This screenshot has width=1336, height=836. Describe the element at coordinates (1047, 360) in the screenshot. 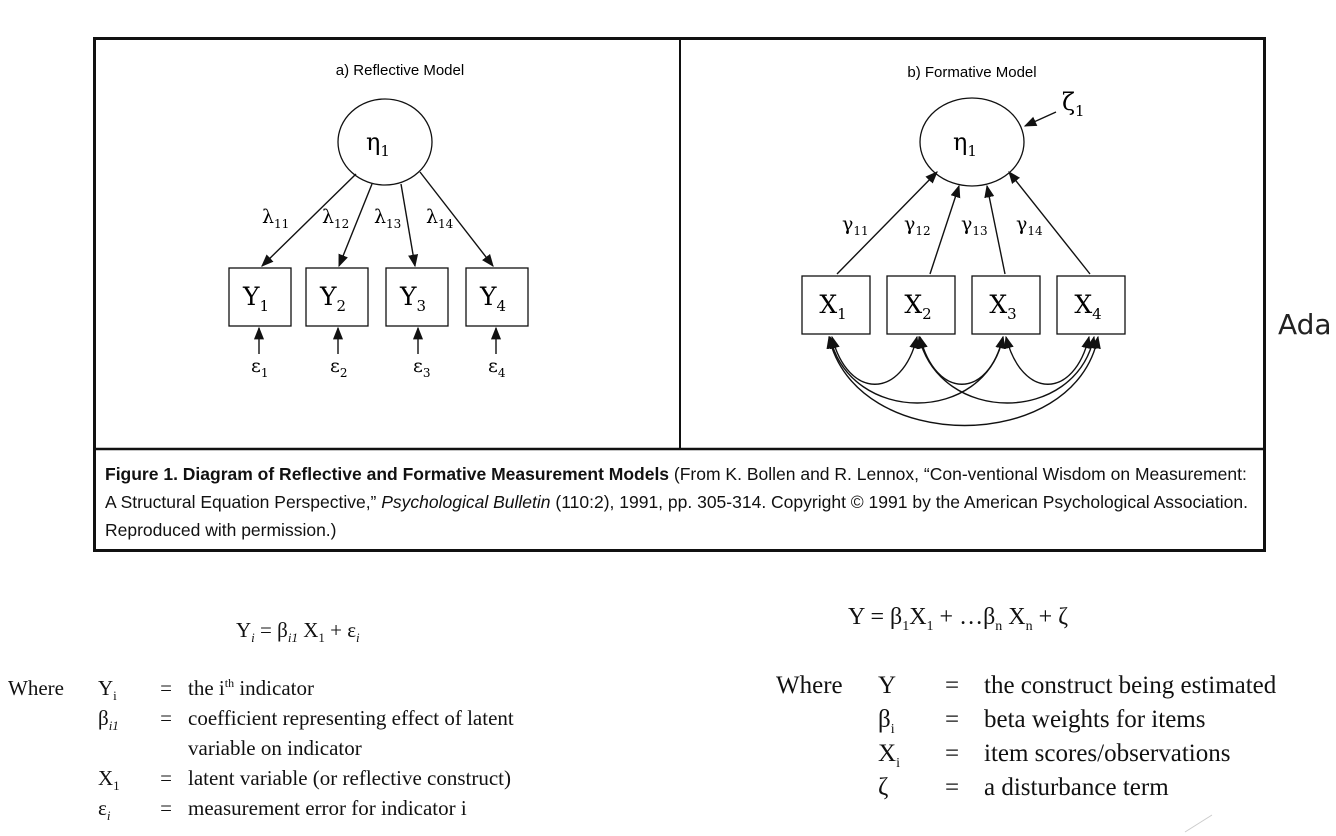

I see `covariance-curve-x3-x4` at that location.